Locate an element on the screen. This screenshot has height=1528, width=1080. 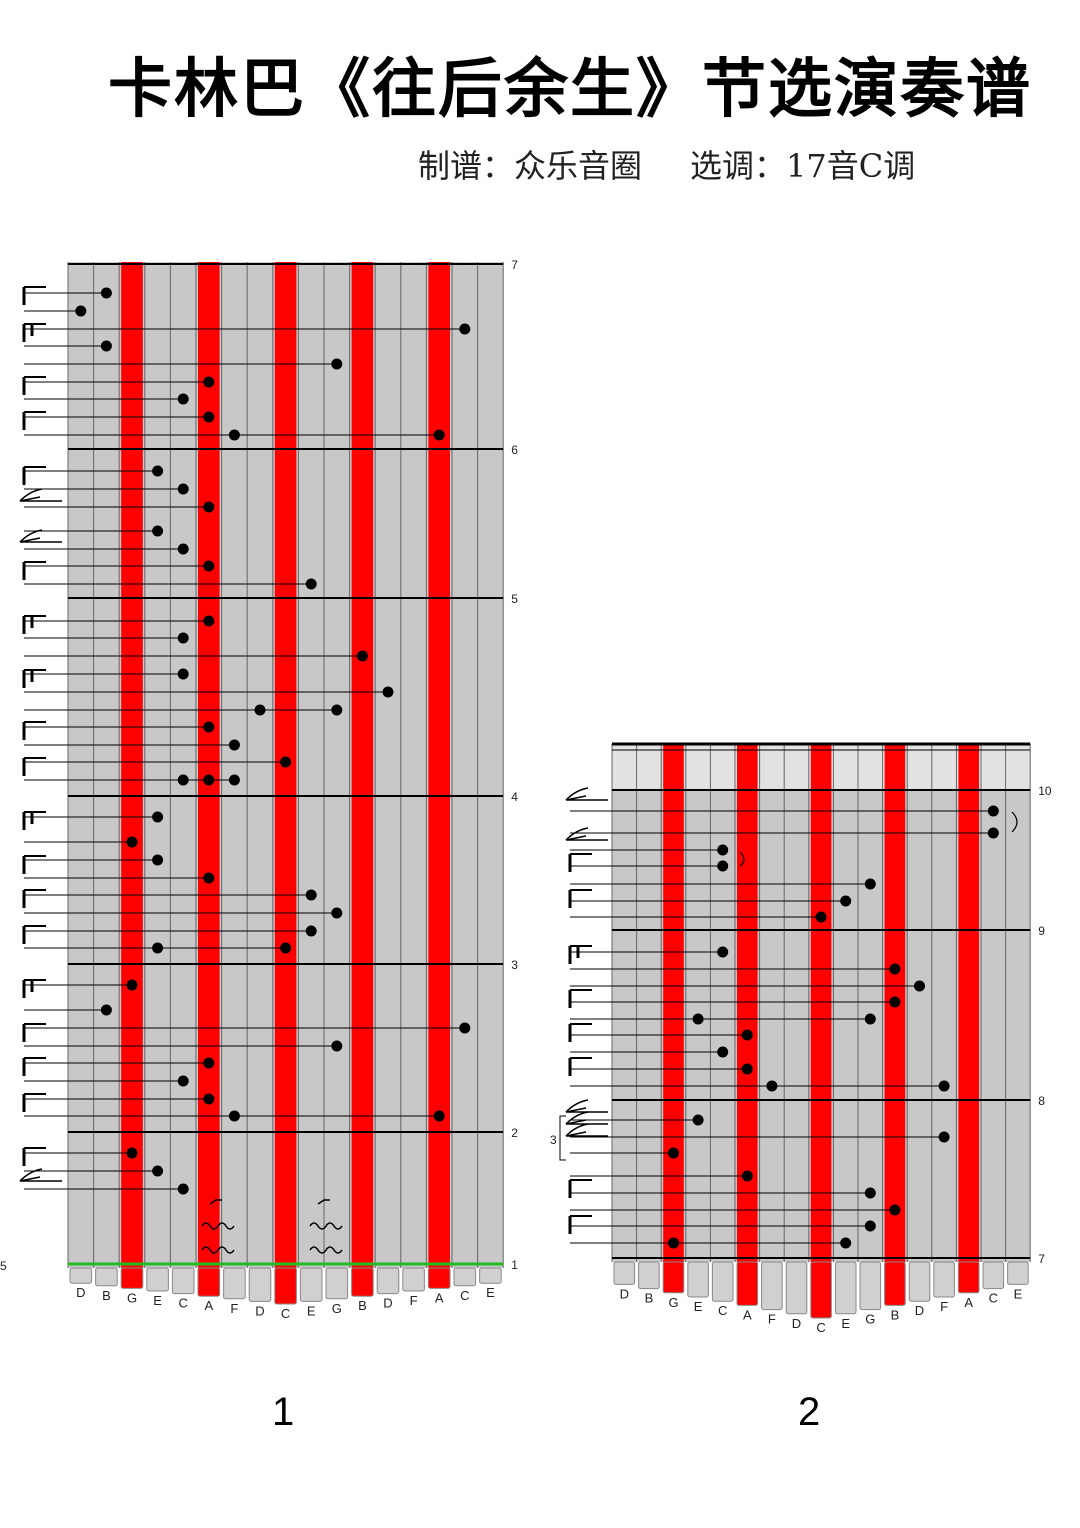
tremolo-wave is located at coordinates (326, 1226).